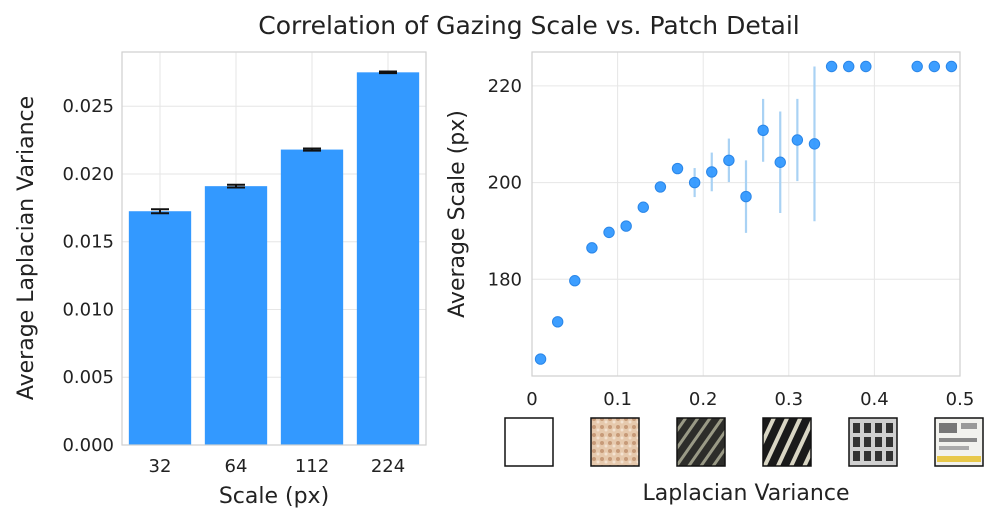  I want to click on scatter-y-tick-label: 220, so click(505, 86).